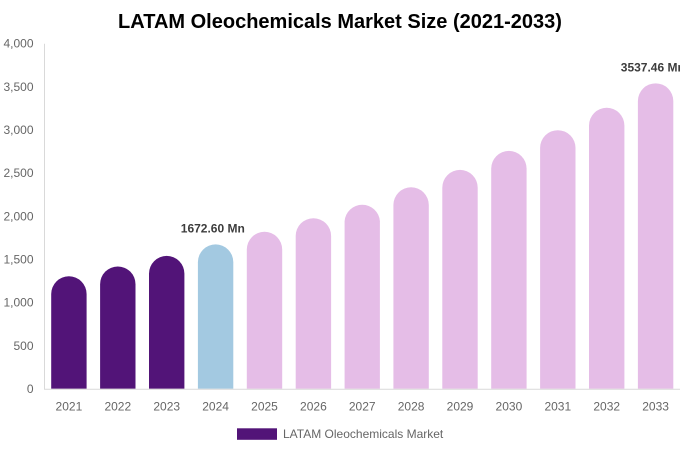  Describe the element at coordinates (655, 407) in the screenshot. I see `svg-text: 2033` at that location.